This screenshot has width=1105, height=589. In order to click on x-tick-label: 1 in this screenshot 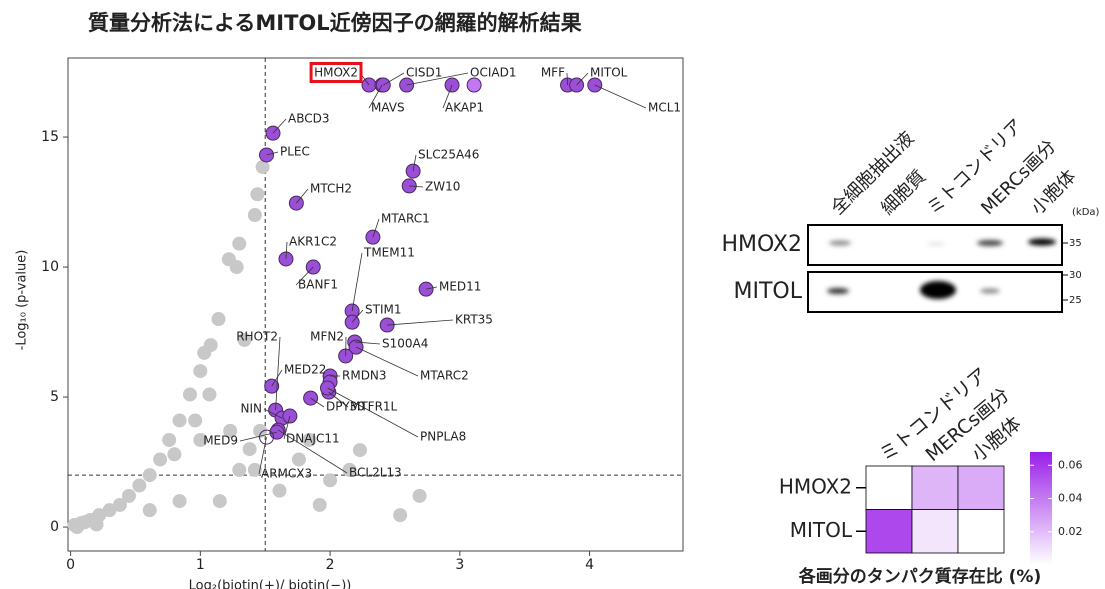, I will do `click(200, 565)`.